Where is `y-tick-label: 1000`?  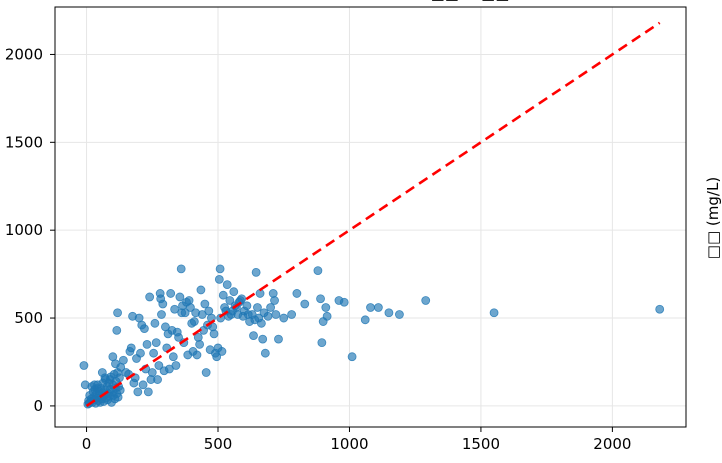 y-tick-label: 1000 is located at coordinates (24, 230).